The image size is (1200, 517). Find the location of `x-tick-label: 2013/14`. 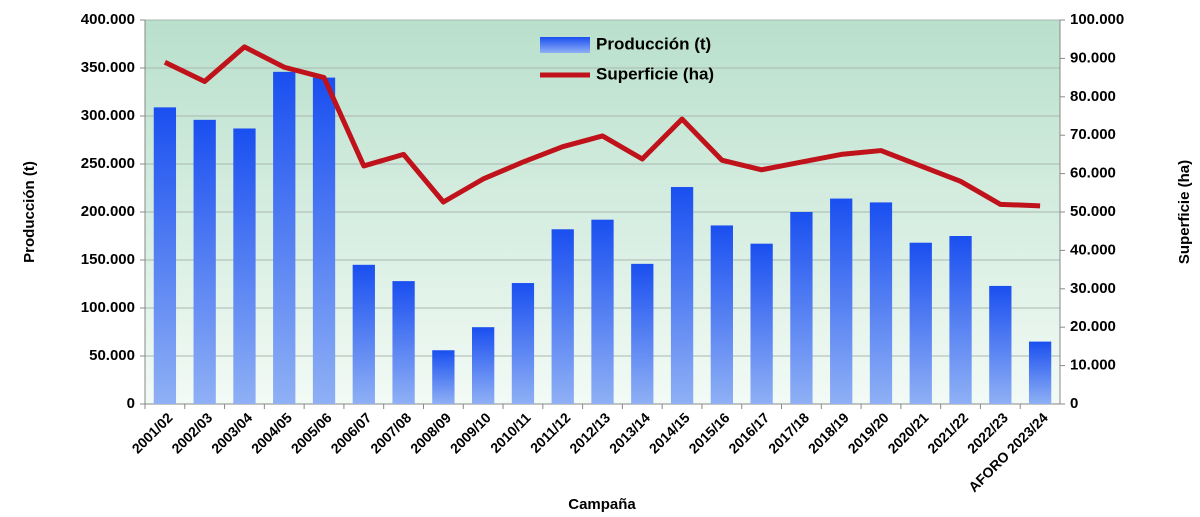

x-tick-label: 2013/14 is located at coordinates (629, 432).